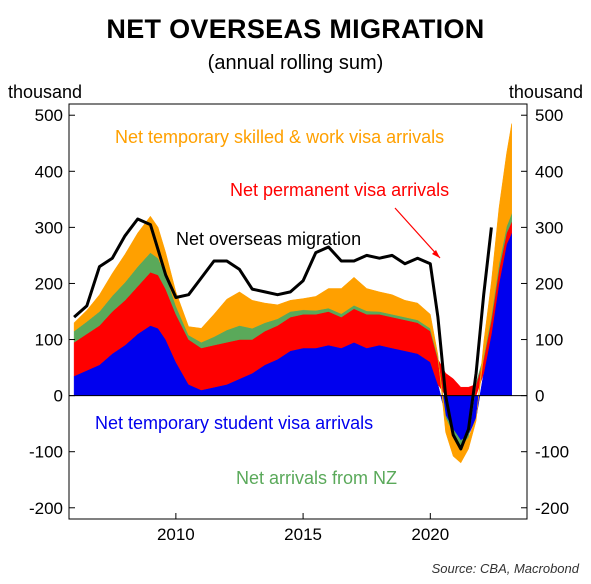  I want to click on y-tick-label-left: -200, so click(46, 508).